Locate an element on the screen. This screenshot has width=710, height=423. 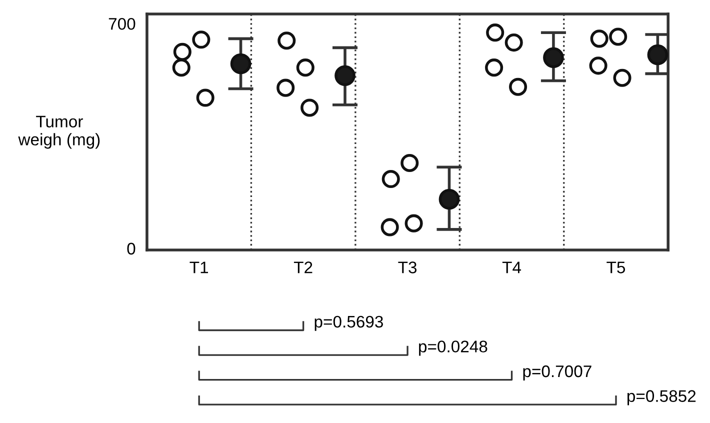
x-tick-label: T3 is located at coordinates (407, 268).